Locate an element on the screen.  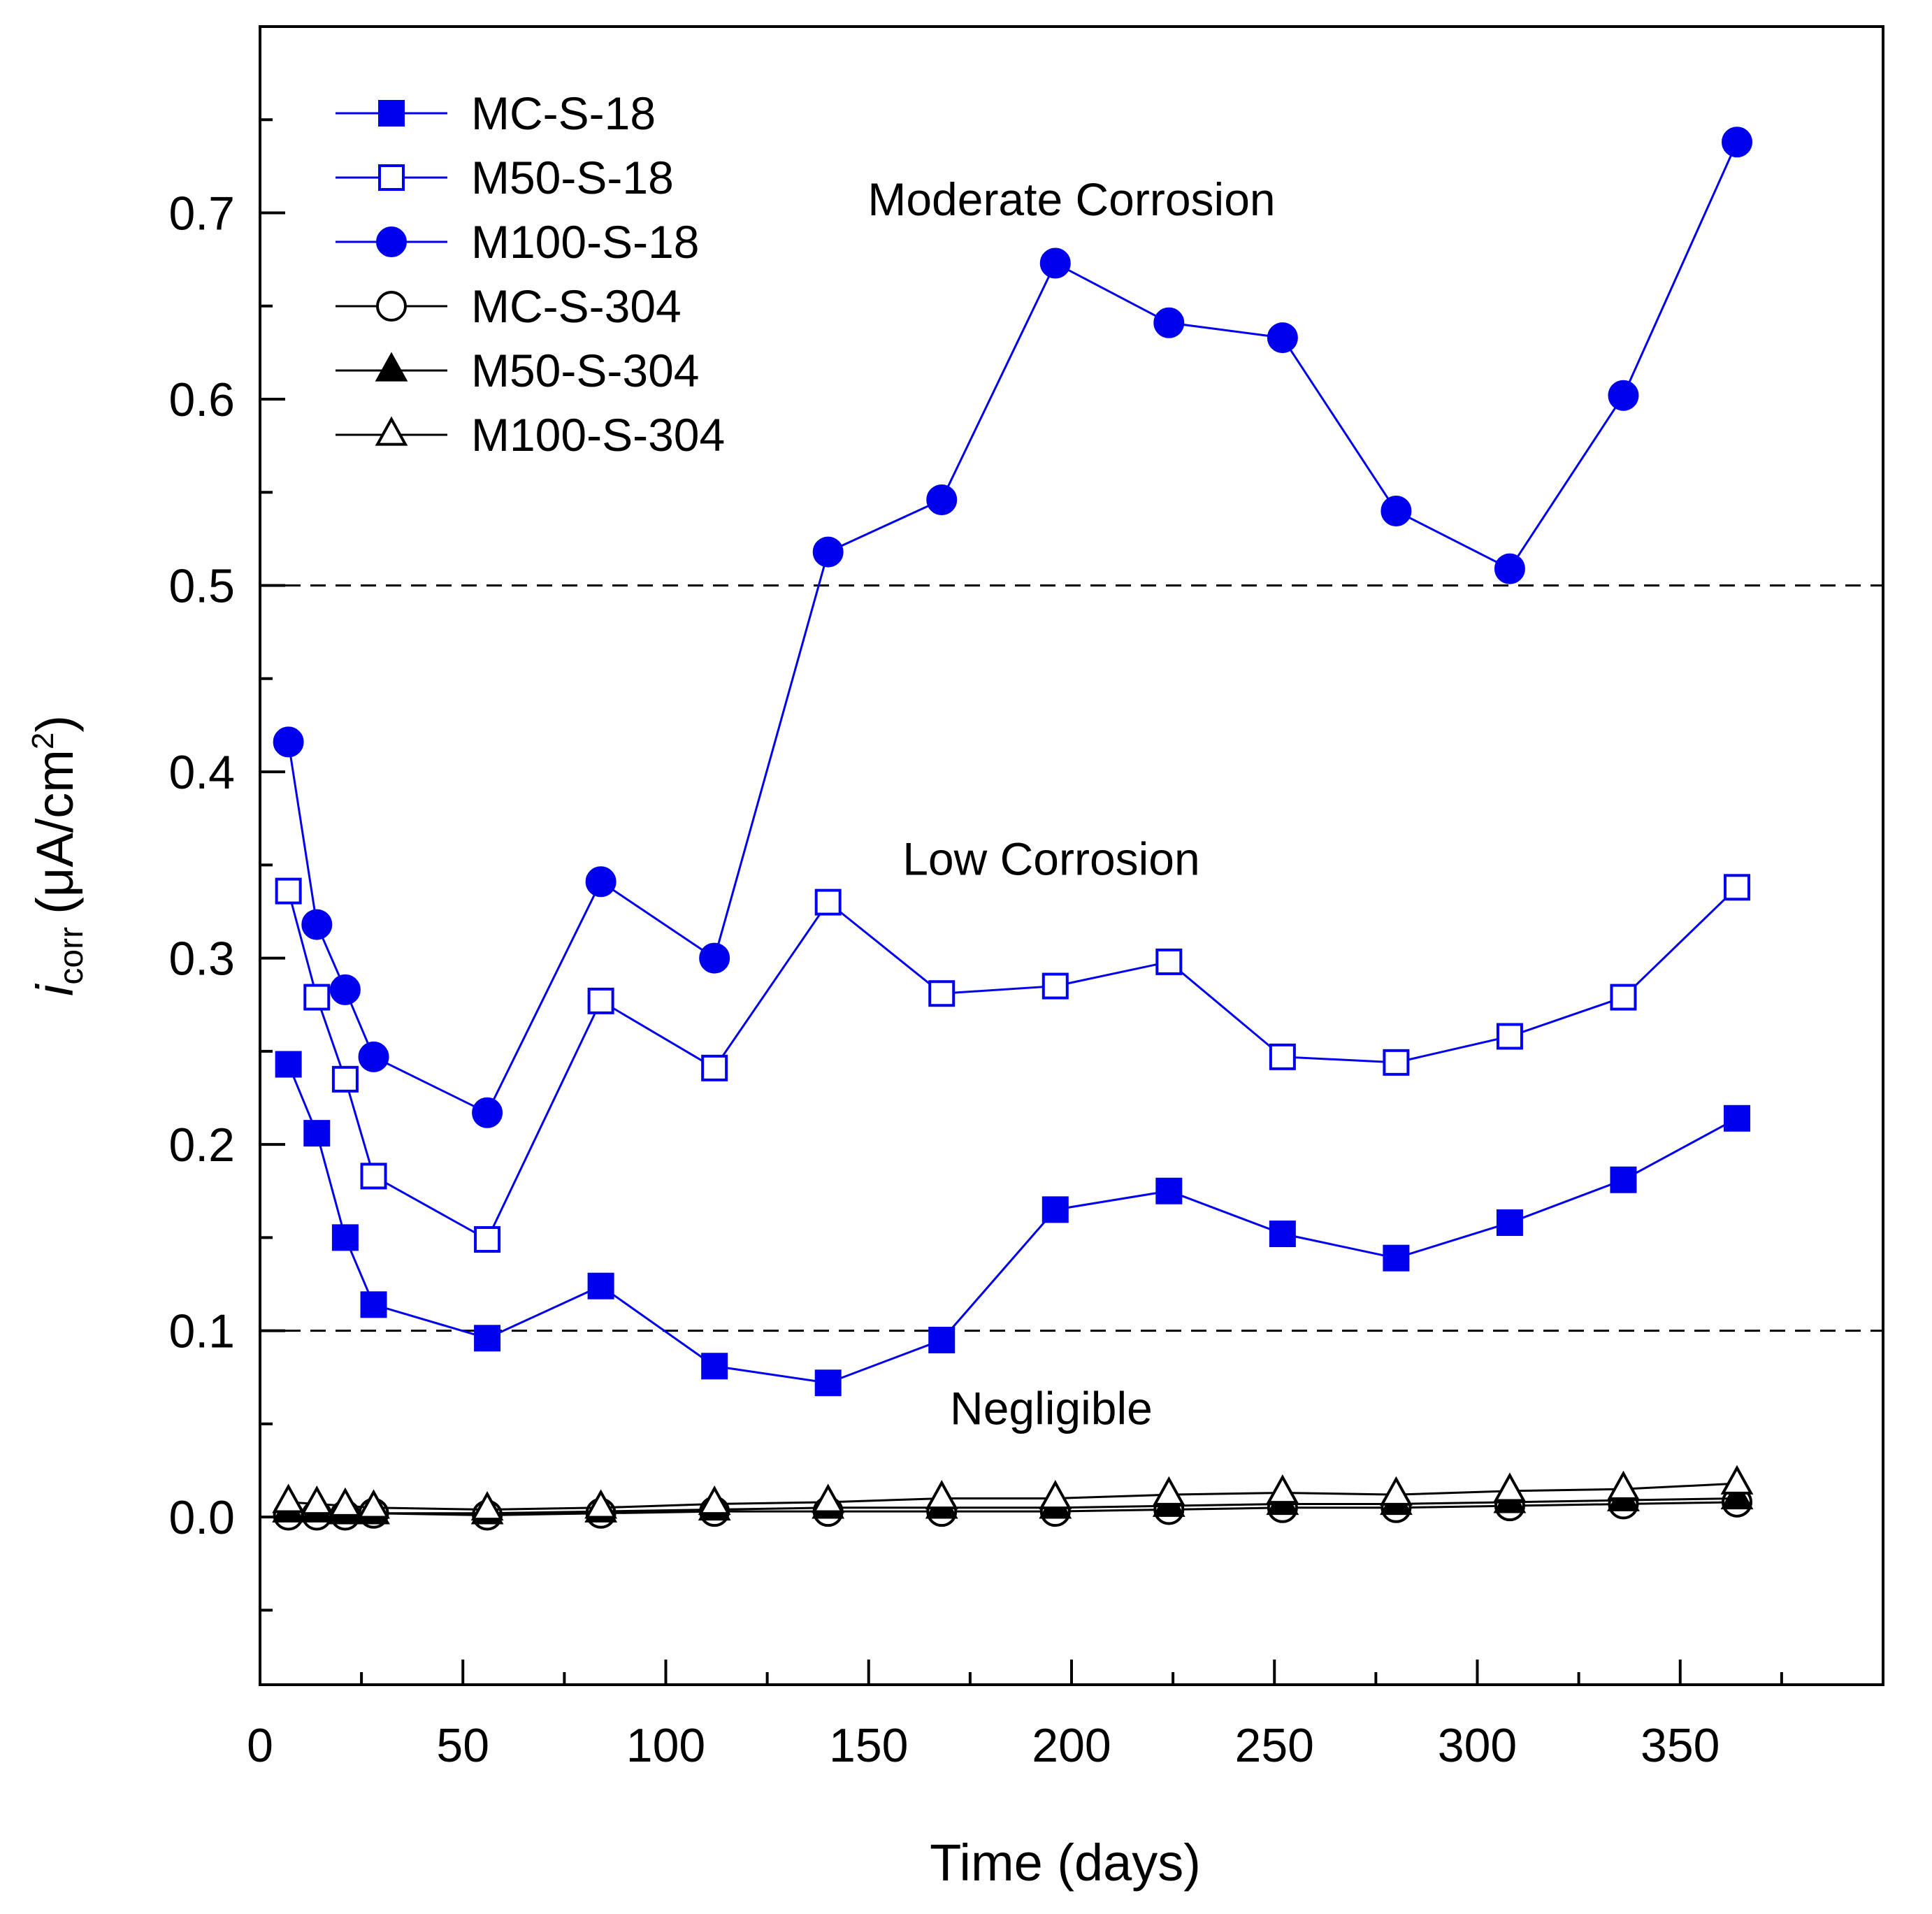
y-axis-title-sup: 2 is located at coordinates (43, 741).